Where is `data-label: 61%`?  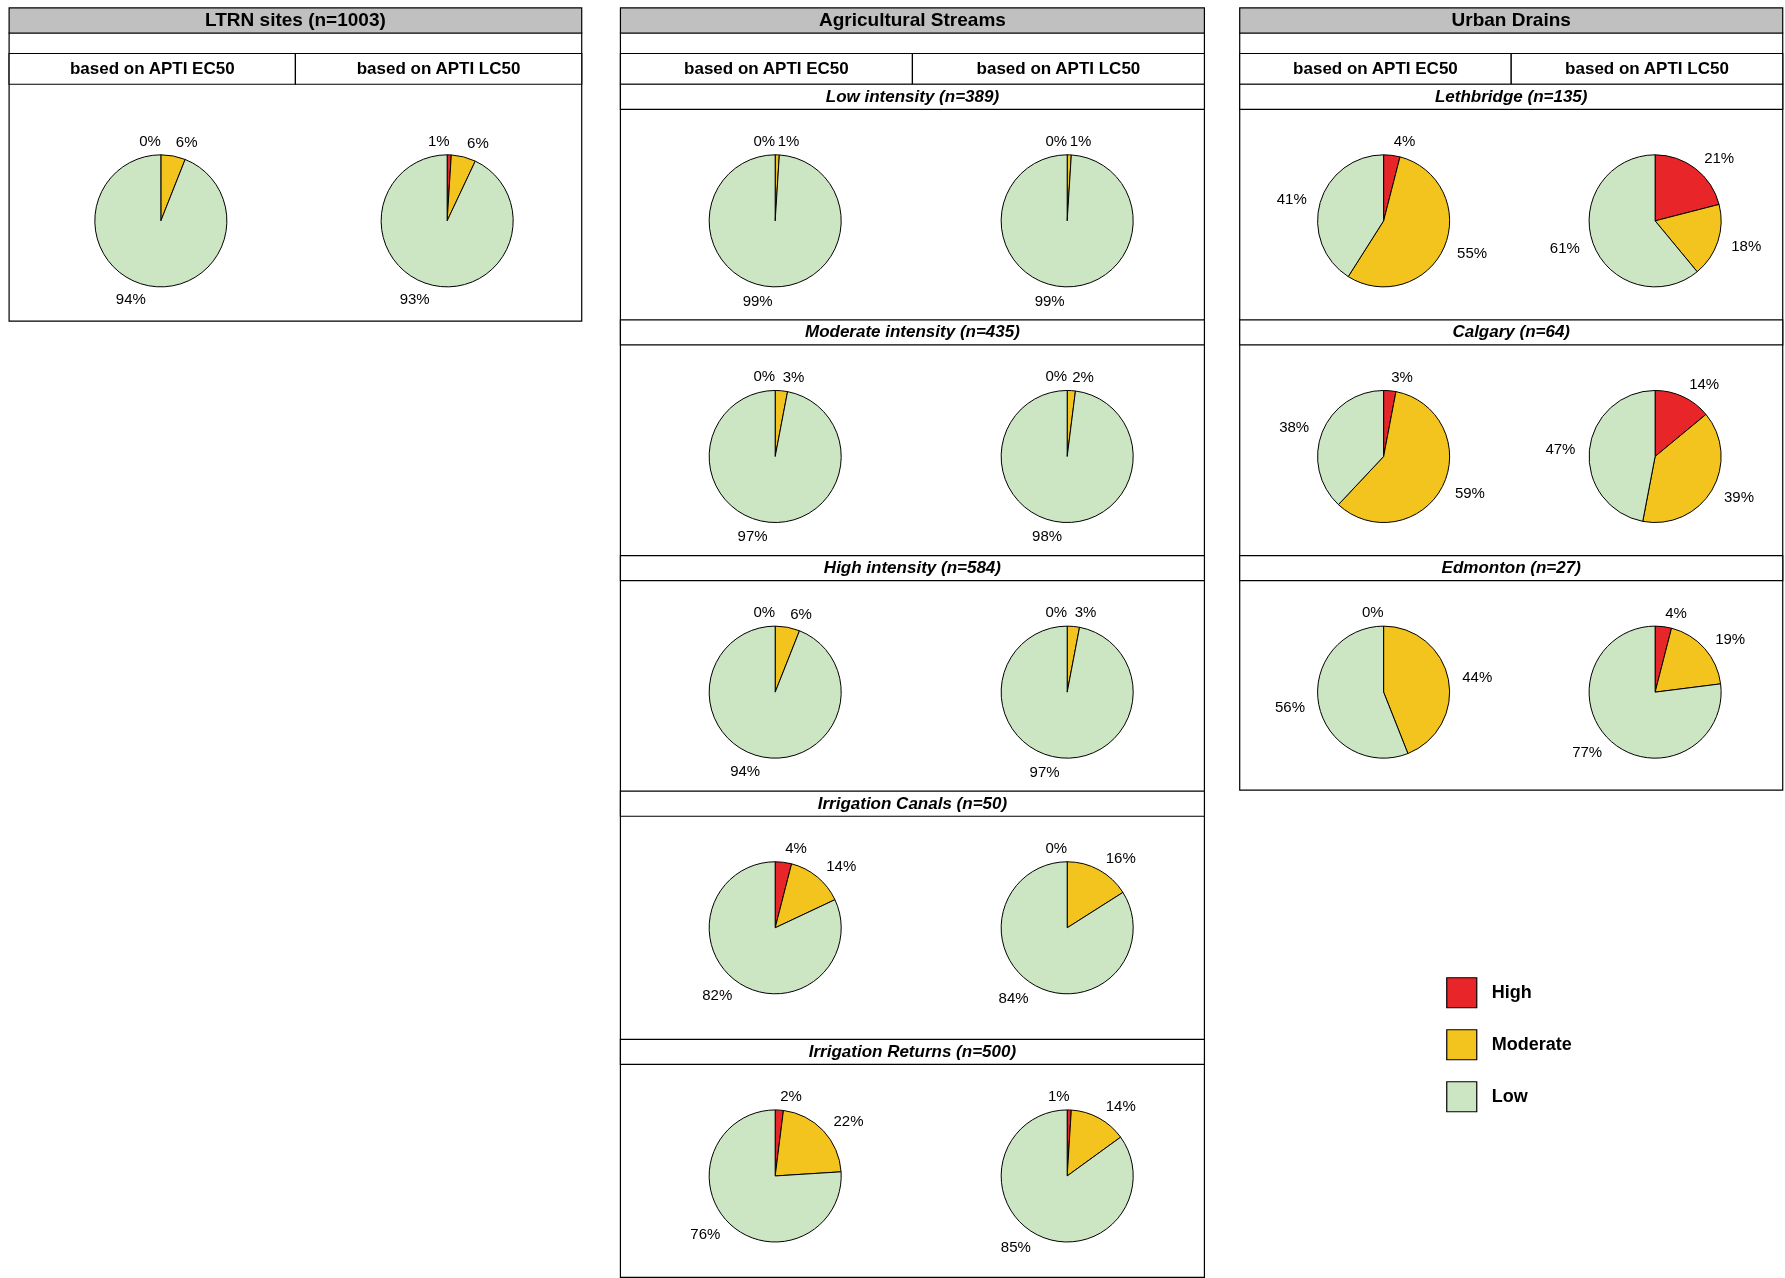
data-label: 61% is located at coordinates (1564, 247).